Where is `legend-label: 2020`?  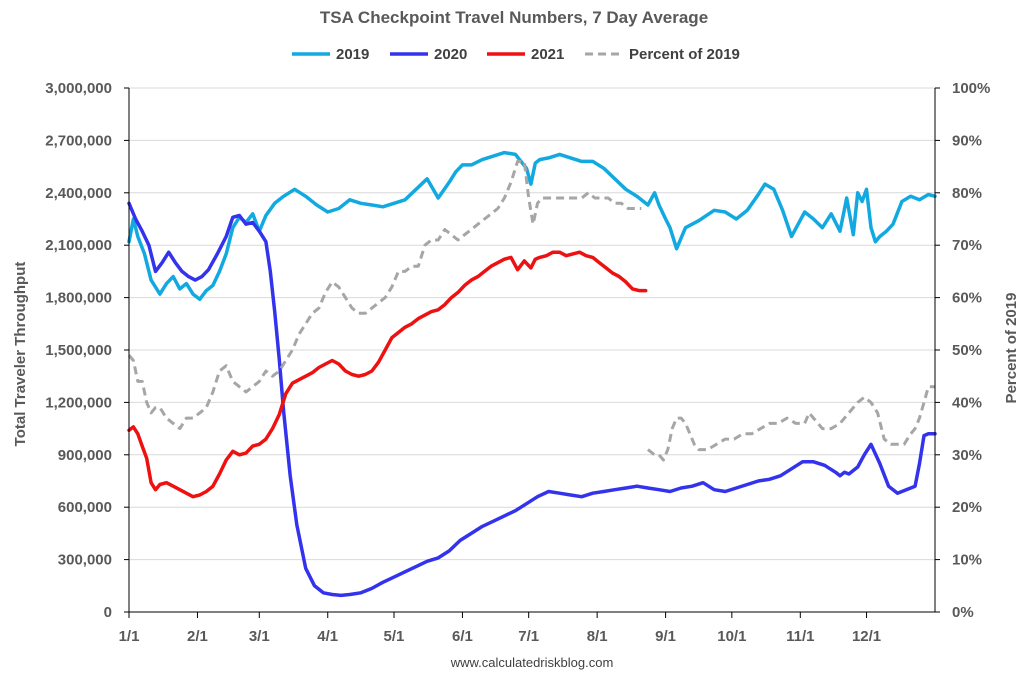
legend-label: 2020 is located at coordinates (450, 54).